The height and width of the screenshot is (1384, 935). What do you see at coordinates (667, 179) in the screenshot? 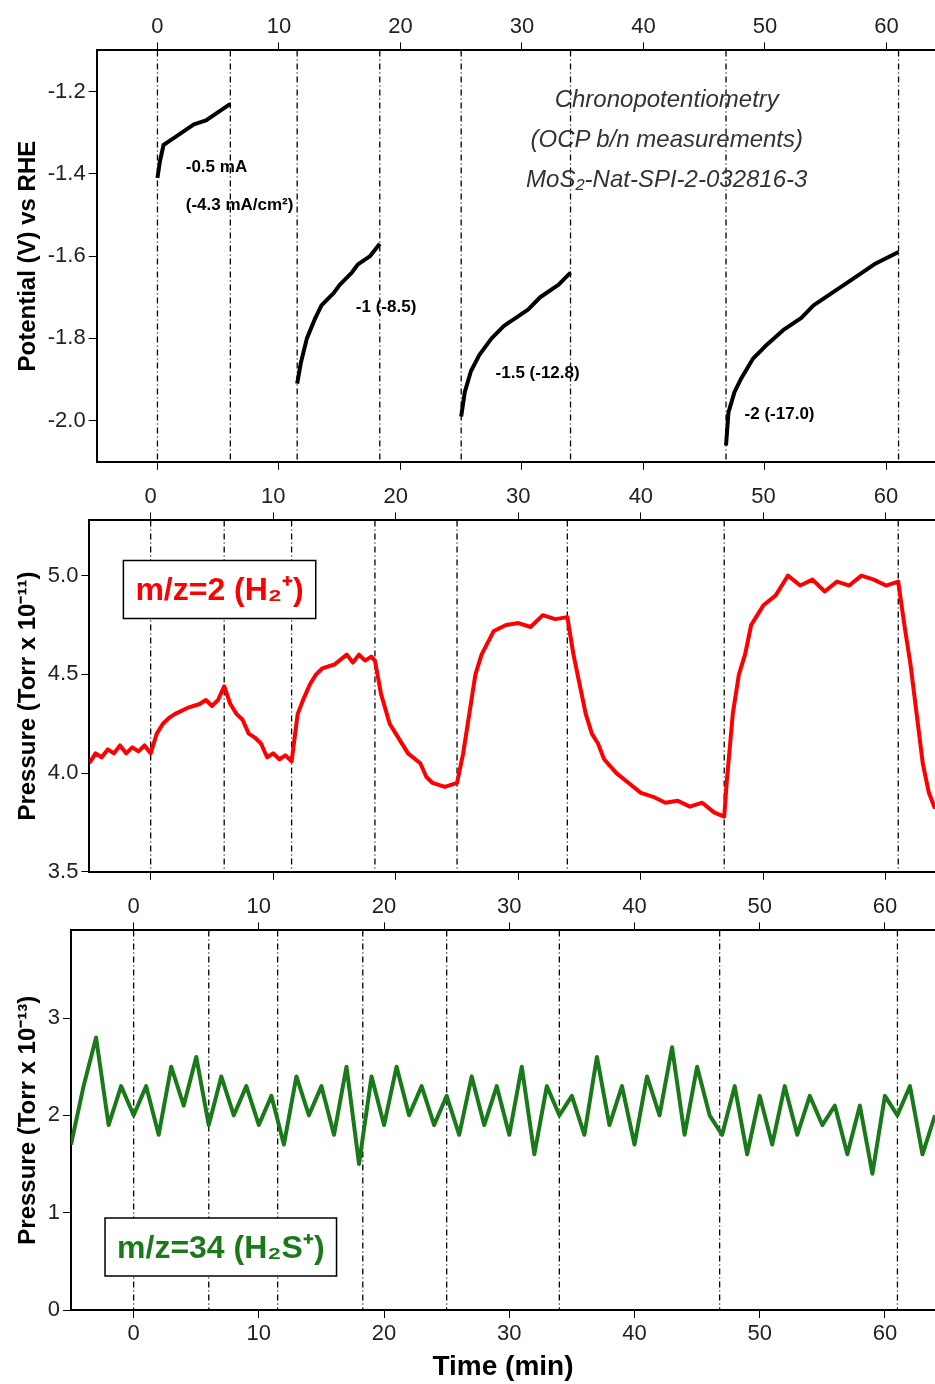
I see `annotation: MoS₂-Nat-SPI-2-032816-3` at bounding box center [667, 179].